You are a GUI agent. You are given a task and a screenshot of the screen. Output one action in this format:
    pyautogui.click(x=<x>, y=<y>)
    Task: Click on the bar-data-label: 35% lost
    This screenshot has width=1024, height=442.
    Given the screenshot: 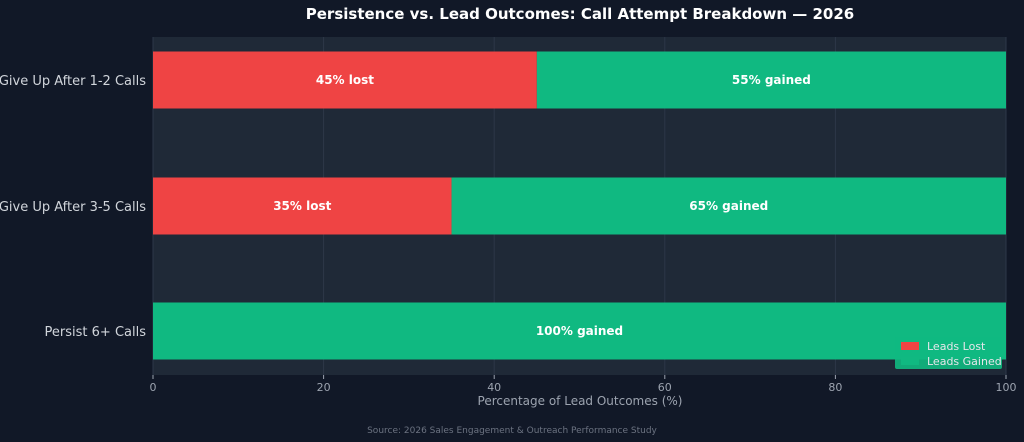 What is the action you would take?
    pyautogui.click(x=302, y=206)
    